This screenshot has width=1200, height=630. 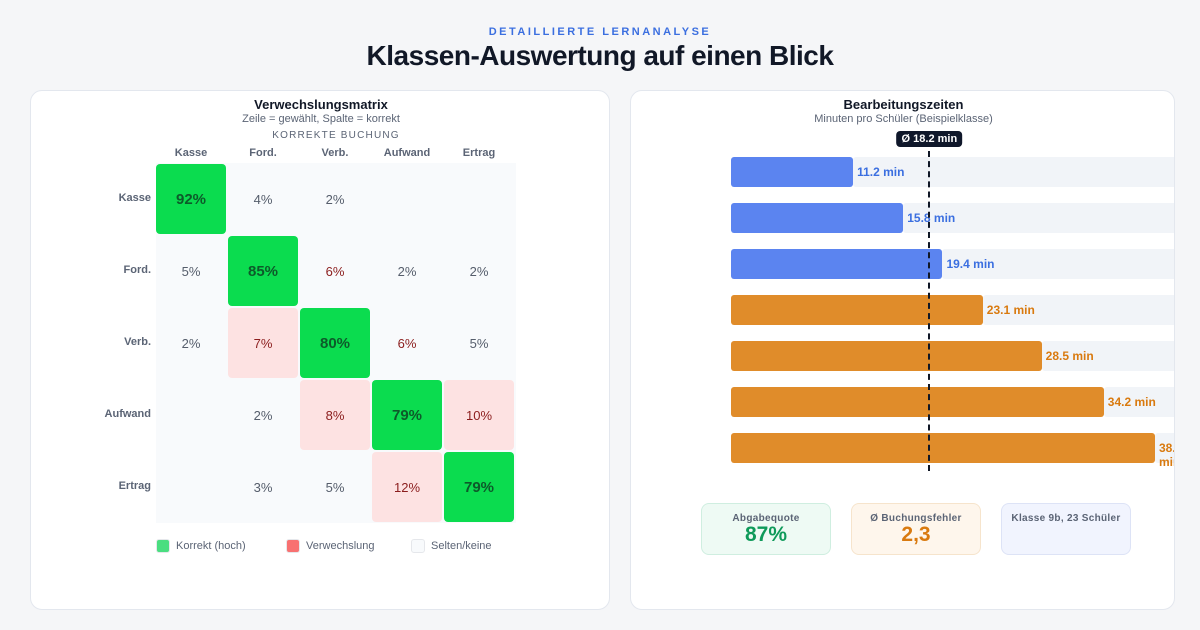 I want to click on stat-label: Abgabequote, so click(x=766, y=518).